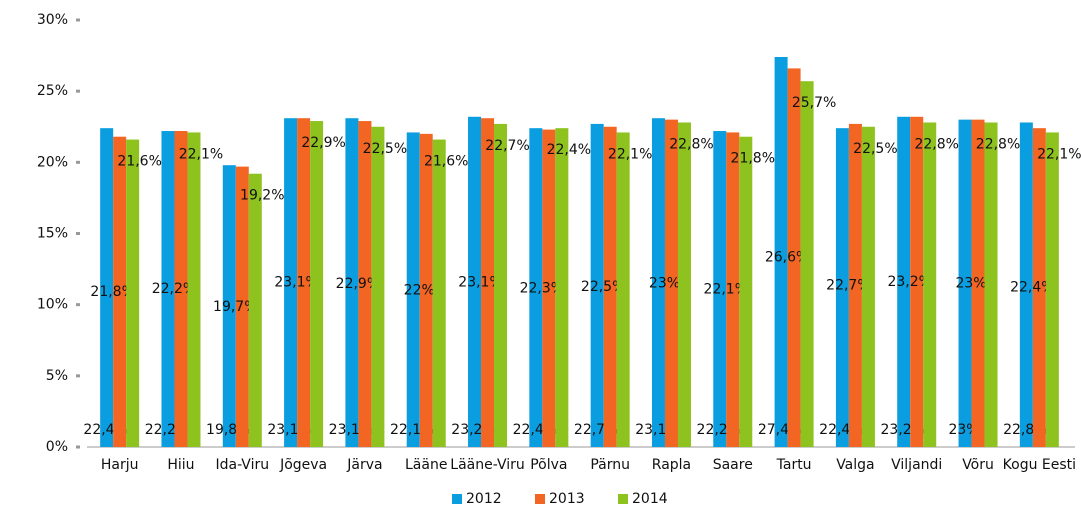 Image resolution: width=1081 pixels, height=510 pixels. I want to click on data-label: 25,7%, so click(814, 103).